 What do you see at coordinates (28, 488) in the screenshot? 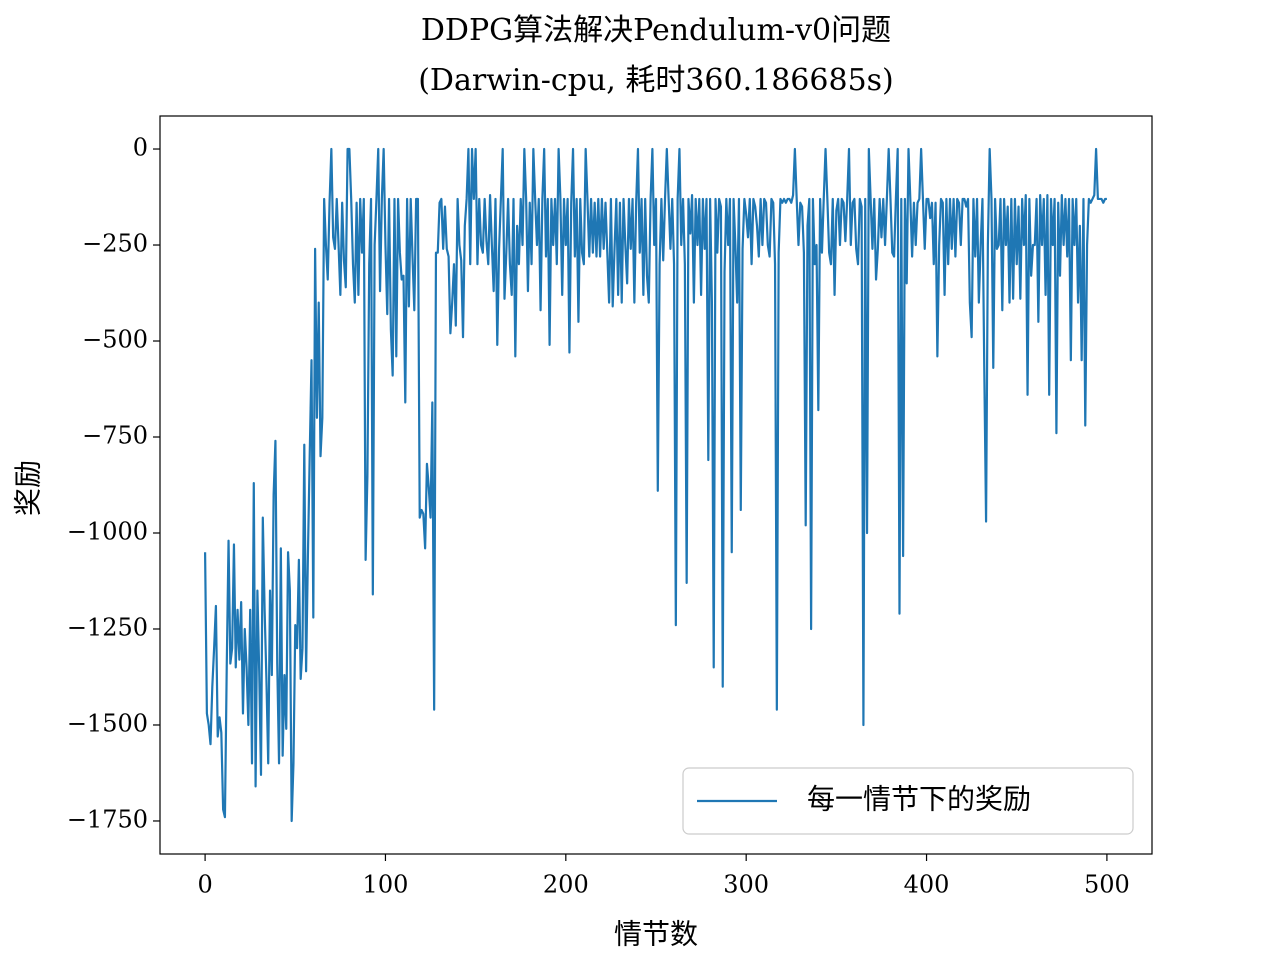
I see `y-axis-label: 奖励` at bounding box center [28, 488].